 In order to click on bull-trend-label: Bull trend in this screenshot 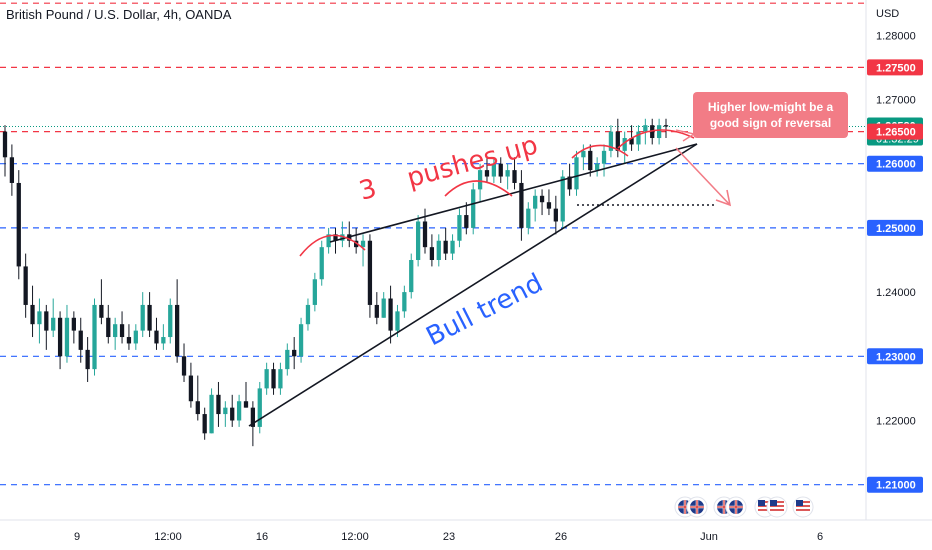, I will do `click(485, 310)`.